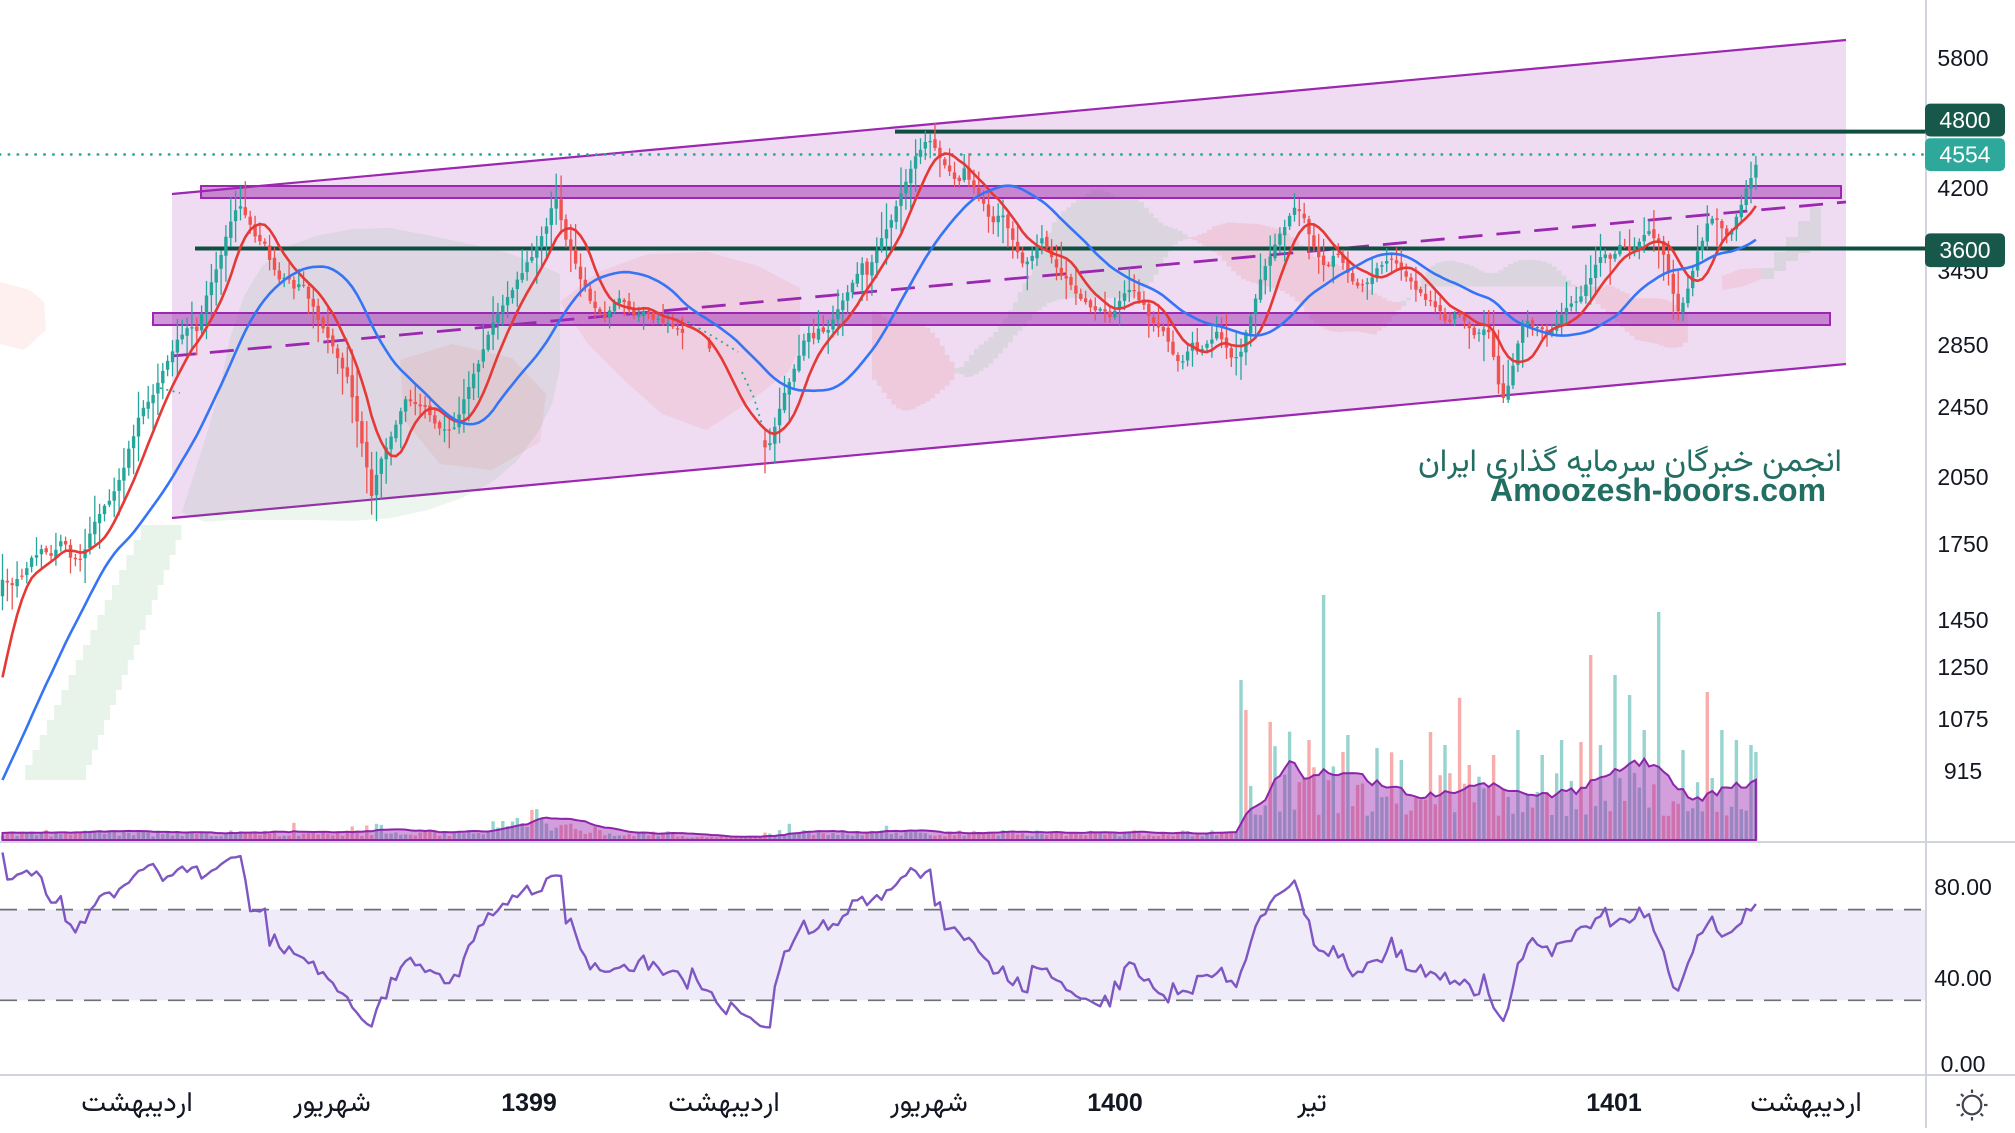 This screenshot has width=2015, height=1133. I want to click on svg-text: Amoozesh-boors.com, so click(1658, 490).